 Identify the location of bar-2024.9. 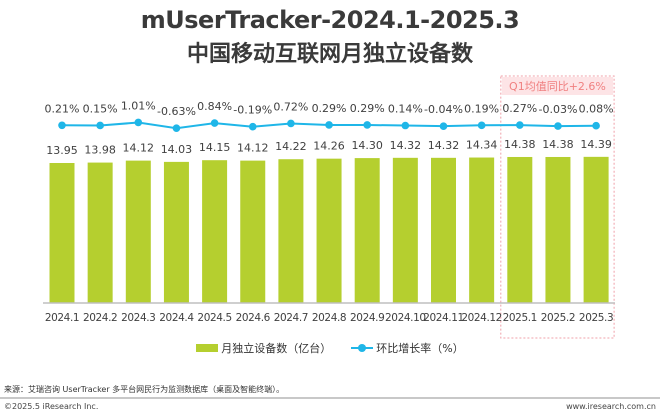
(367, 230).